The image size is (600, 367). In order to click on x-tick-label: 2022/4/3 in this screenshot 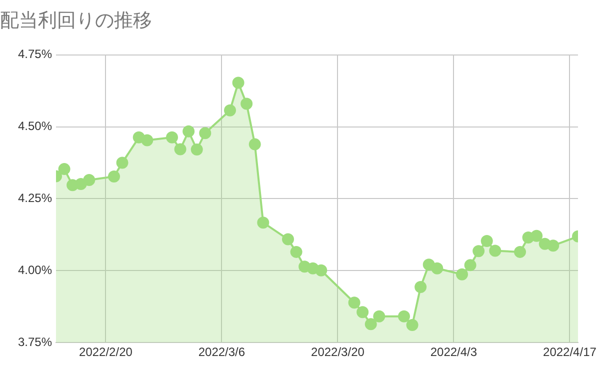, I will do `click(454, 352)`.